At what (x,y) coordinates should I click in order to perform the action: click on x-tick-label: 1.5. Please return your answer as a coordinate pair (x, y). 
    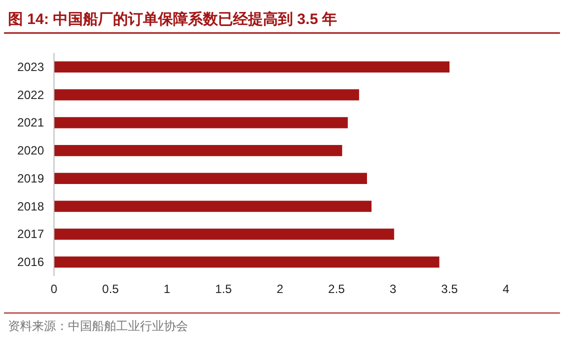
    Looking at the image, I should click on (223, 289).